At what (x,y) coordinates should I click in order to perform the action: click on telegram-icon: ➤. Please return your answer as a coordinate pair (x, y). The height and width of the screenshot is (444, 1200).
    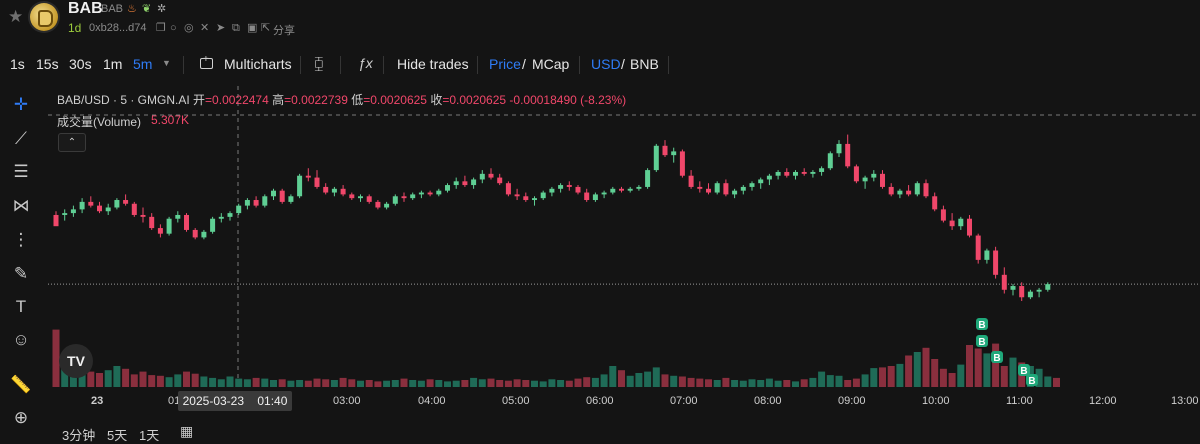
    Looking at the image, I should click on (221, 28).